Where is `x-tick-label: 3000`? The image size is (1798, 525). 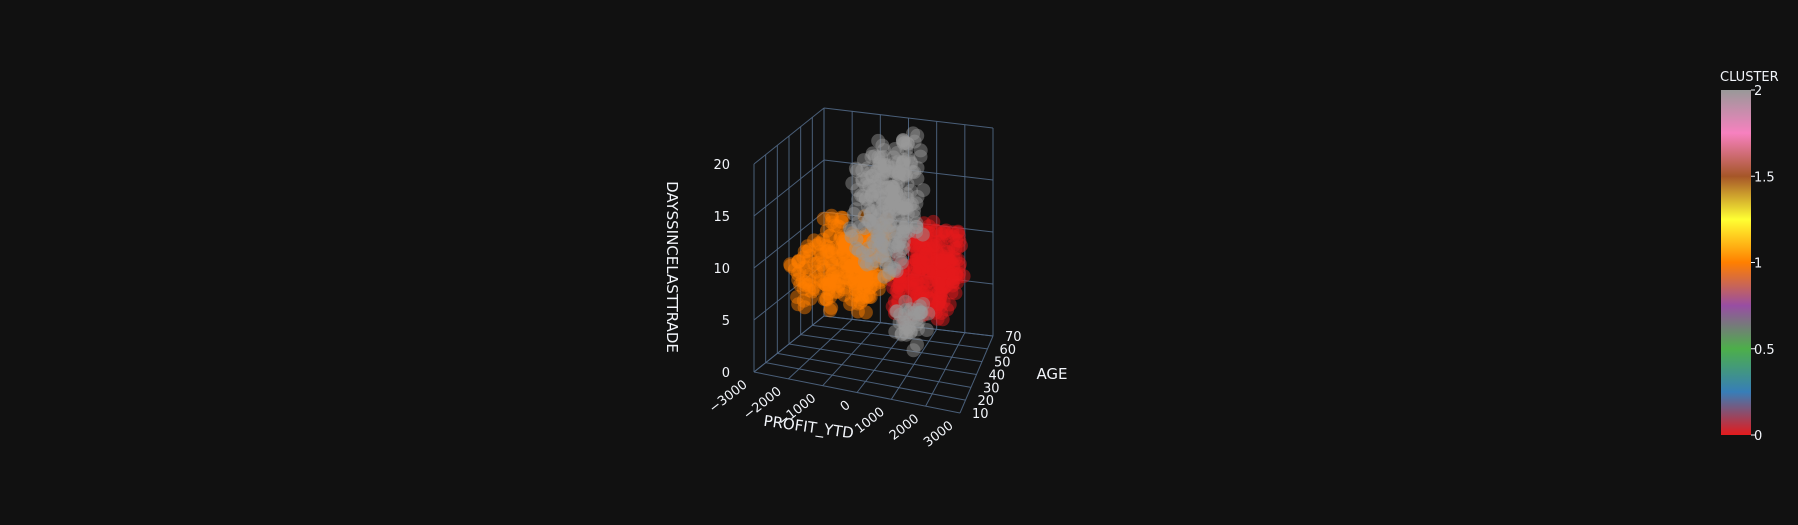 x-tick-label: 3000 is located at coordinates (938, 434).